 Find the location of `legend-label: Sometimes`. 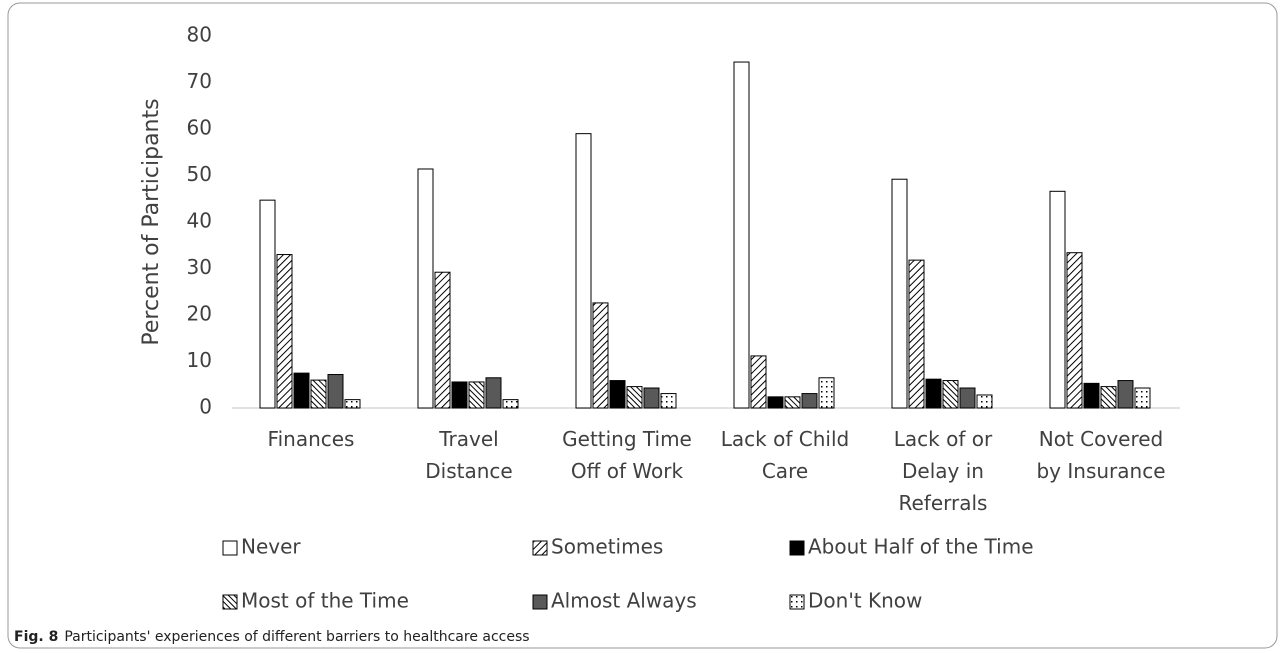

legend-label: Sometimes is located at coordinates (607, 547).